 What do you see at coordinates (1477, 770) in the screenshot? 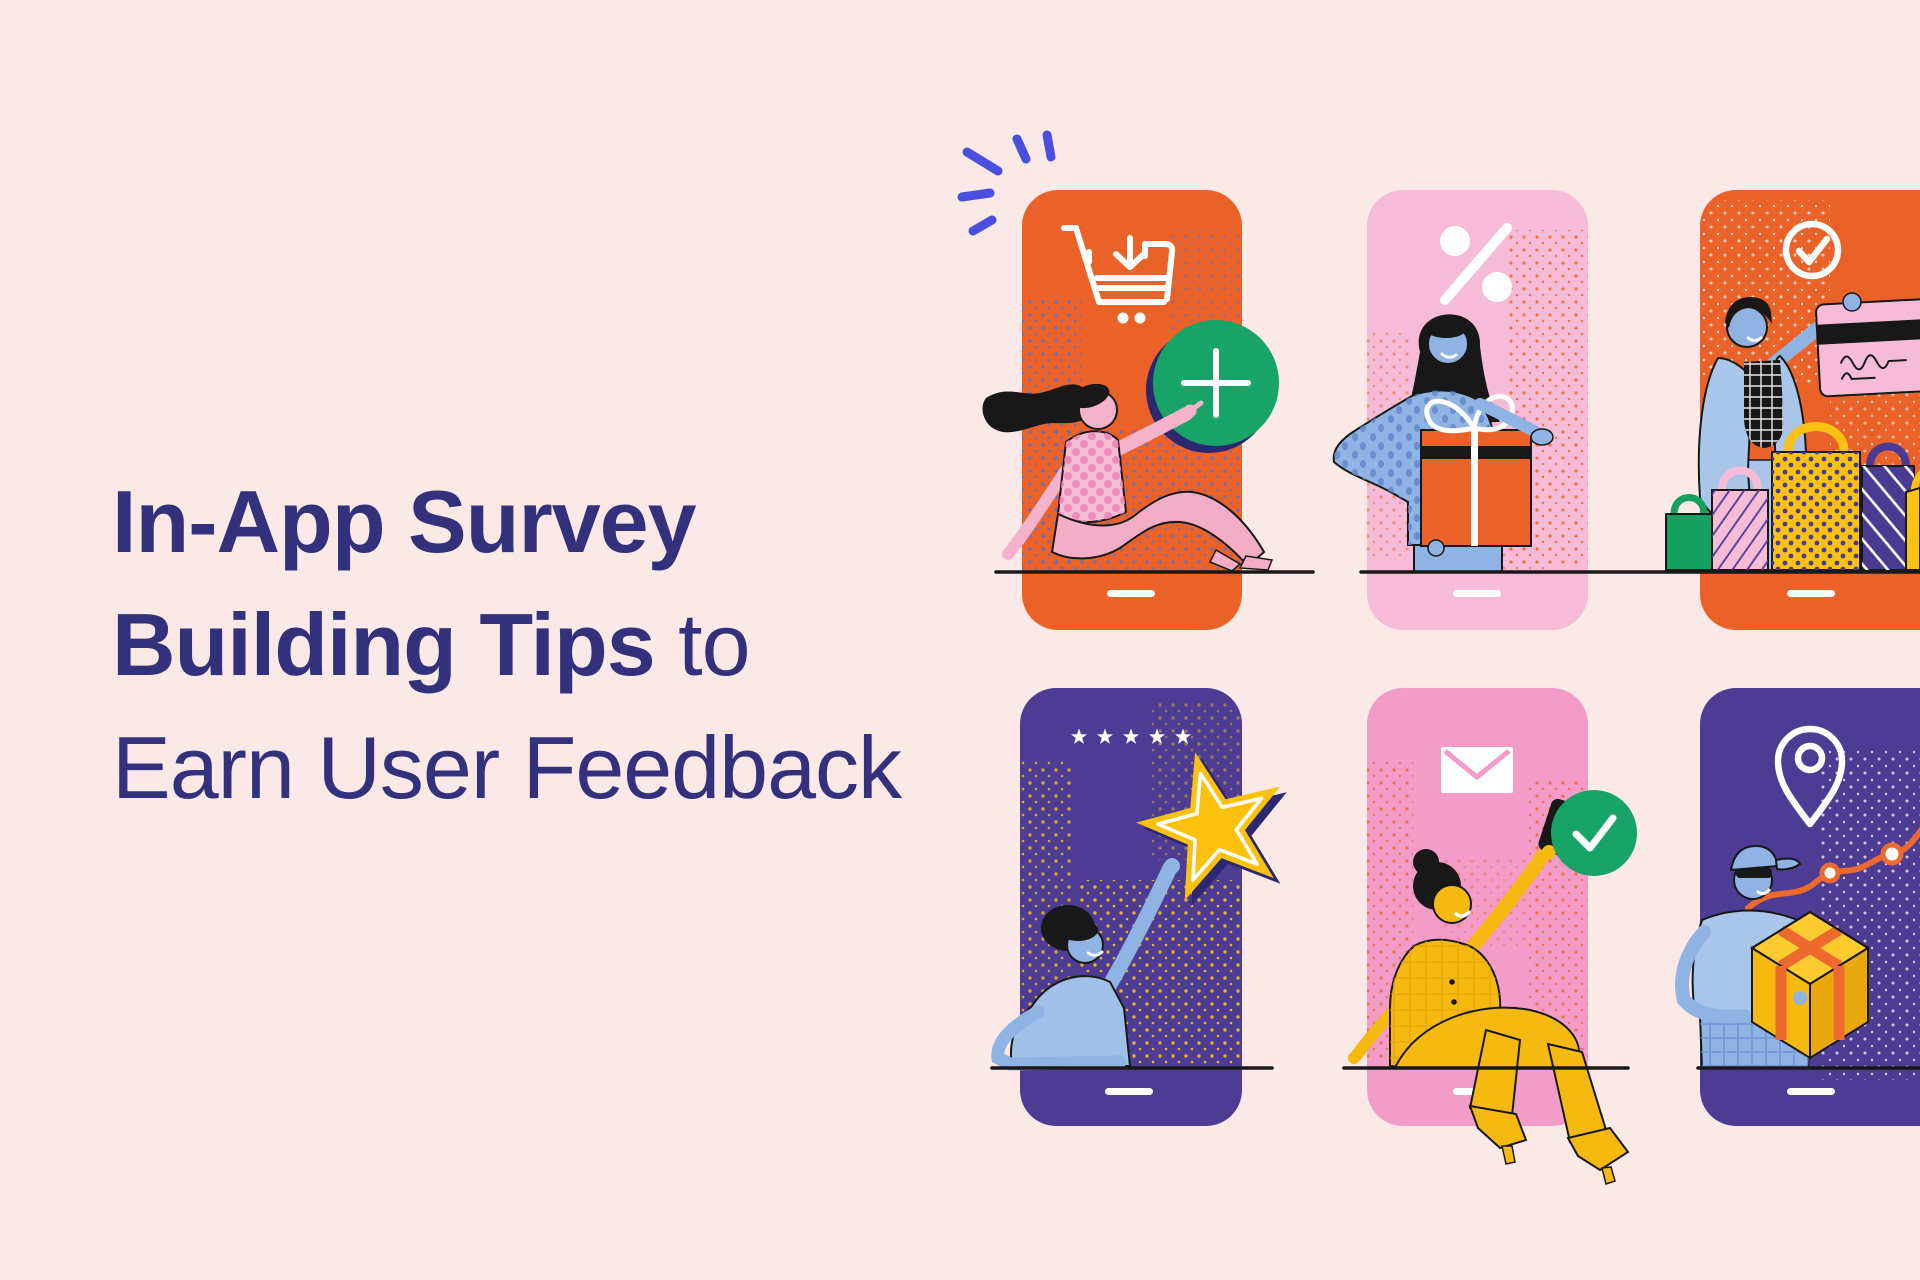
I see `envelope-icon` at bounding box center [1477, 770].